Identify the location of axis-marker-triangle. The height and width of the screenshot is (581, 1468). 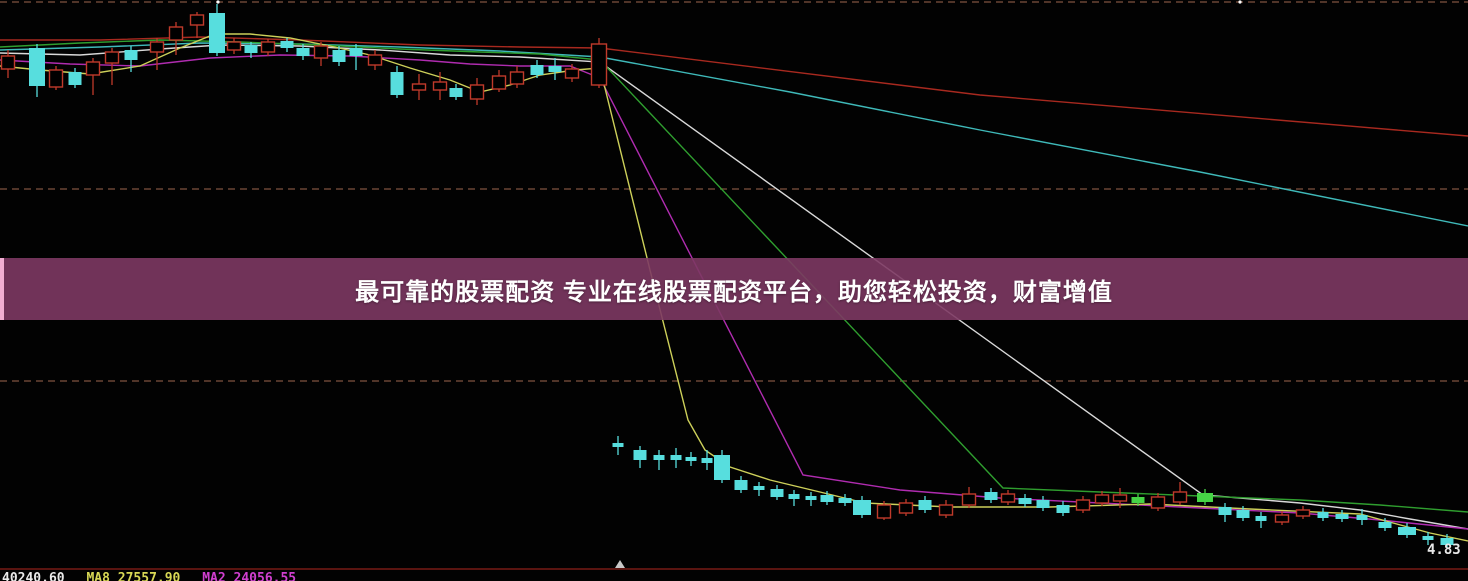
(620, 564).